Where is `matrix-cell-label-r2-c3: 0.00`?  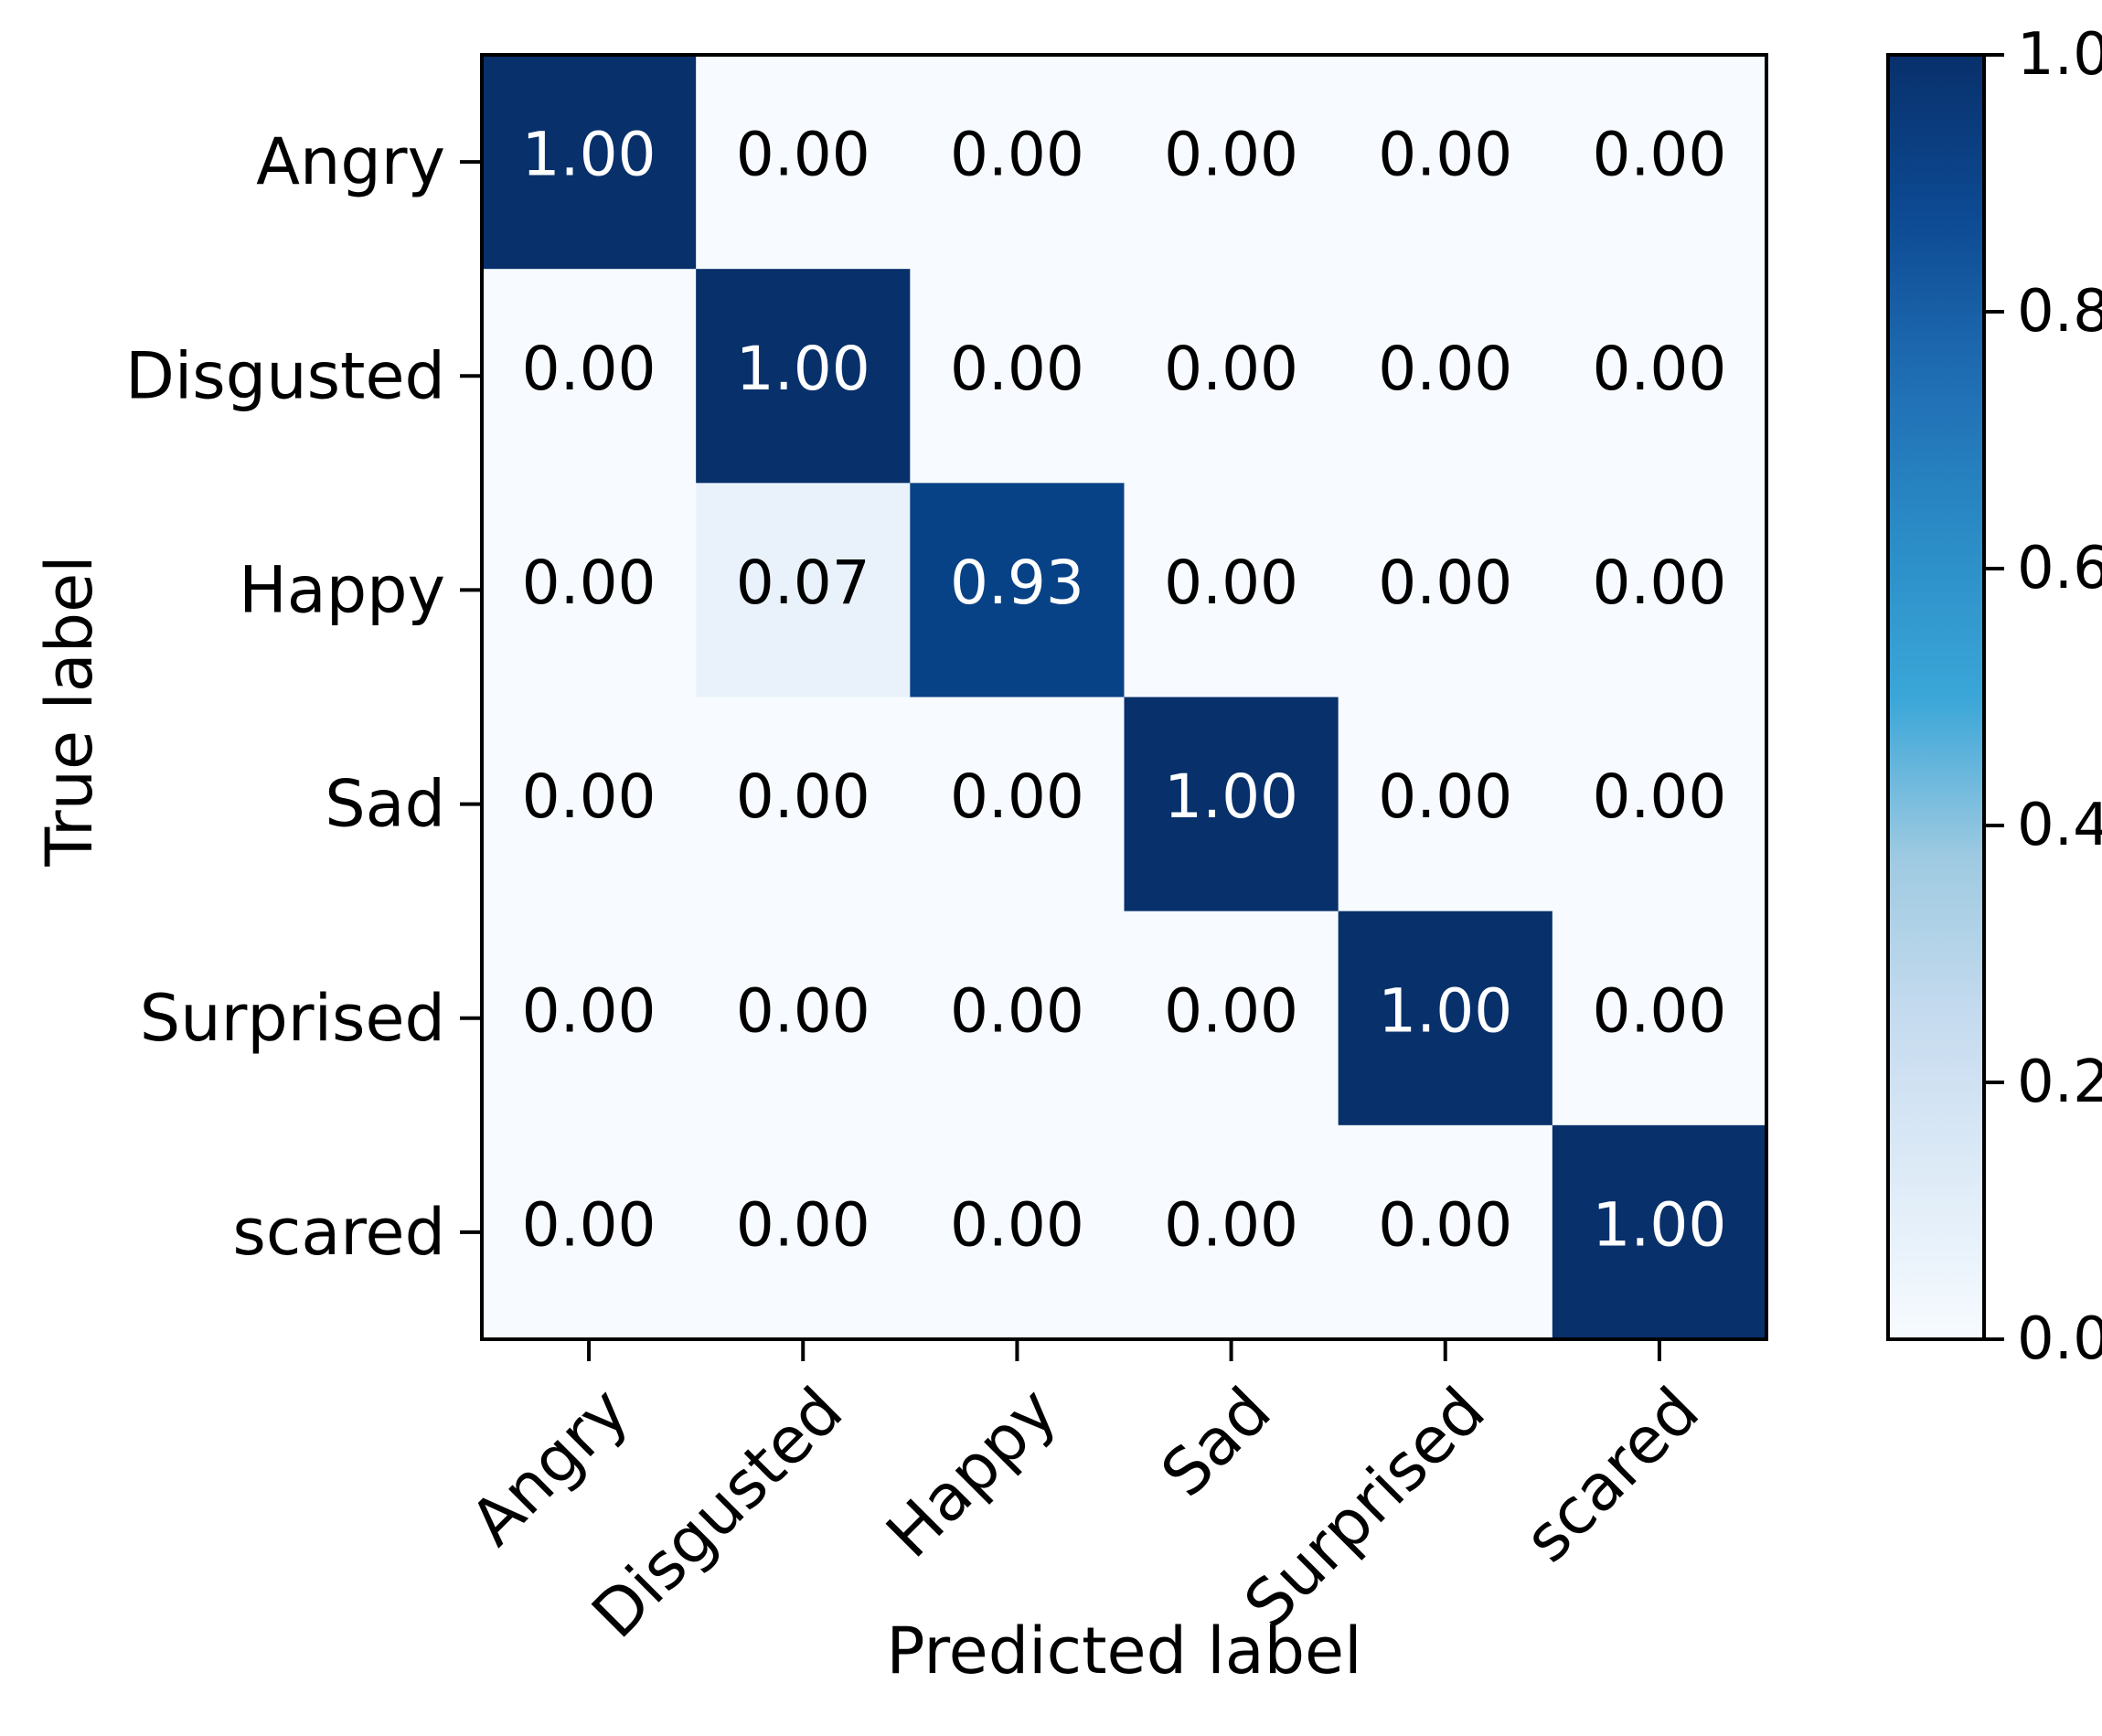
matrix-cell-label-r2-c3: 0.00 is located at coordinates (1231, 583).